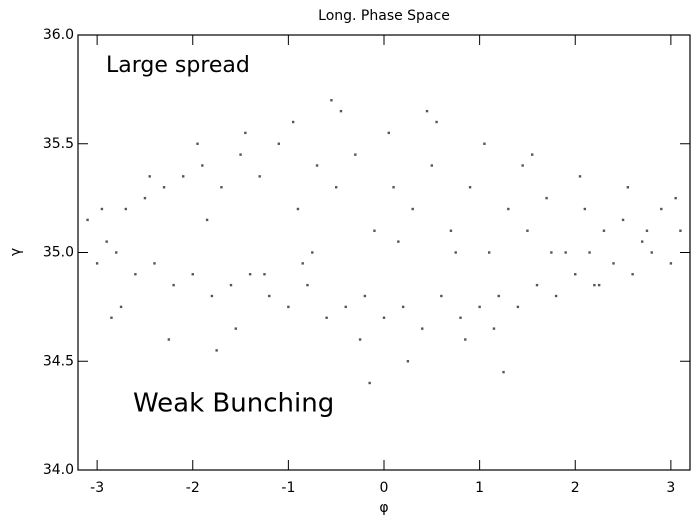 This screenshot has height=520, width=694. Describe the element at coordinates (58, 35) in the screenshot. I see `y-tick-label: 36.0` at that location.